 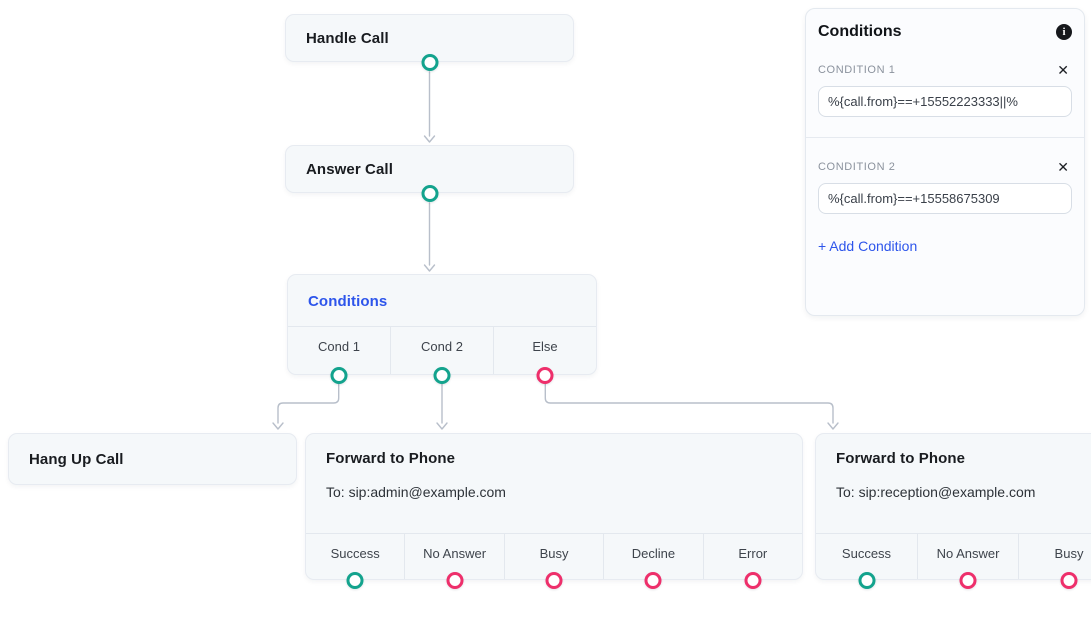 What do you see at coordinates (945, 101) in the screenshot?
I see `condition-1-input` at bounding box center [945, 101].